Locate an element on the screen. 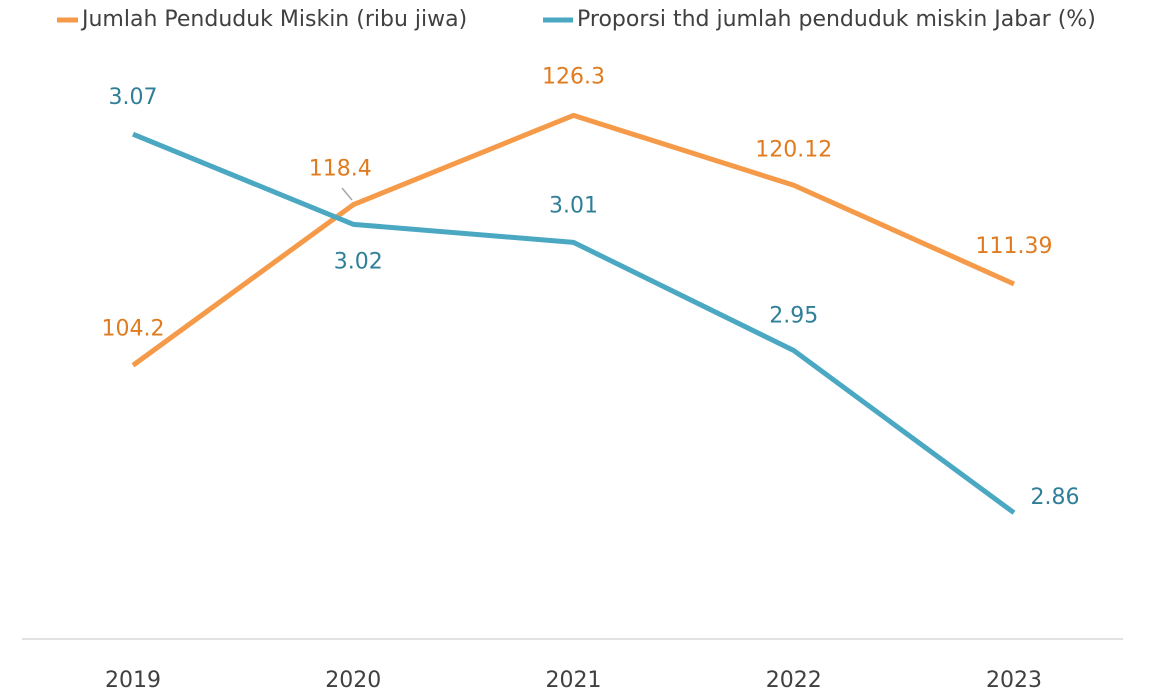 The height and width of the screenshot is (695, 1168). data-label: 2.86 is located at coordinates (1055, 497).